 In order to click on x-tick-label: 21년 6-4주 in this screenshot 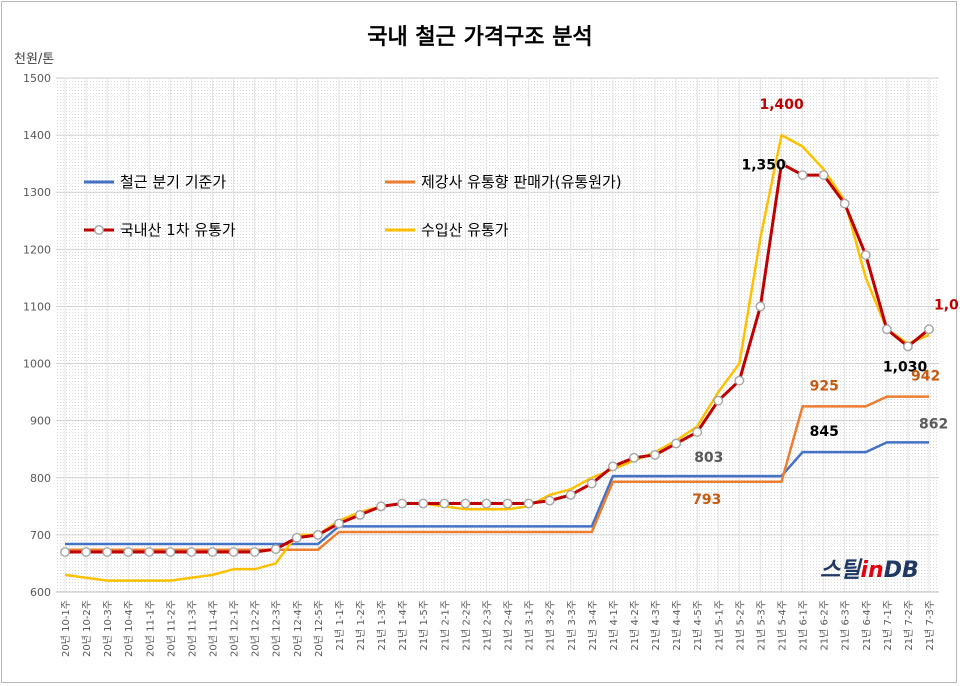, I will do `click(867, 625)`.